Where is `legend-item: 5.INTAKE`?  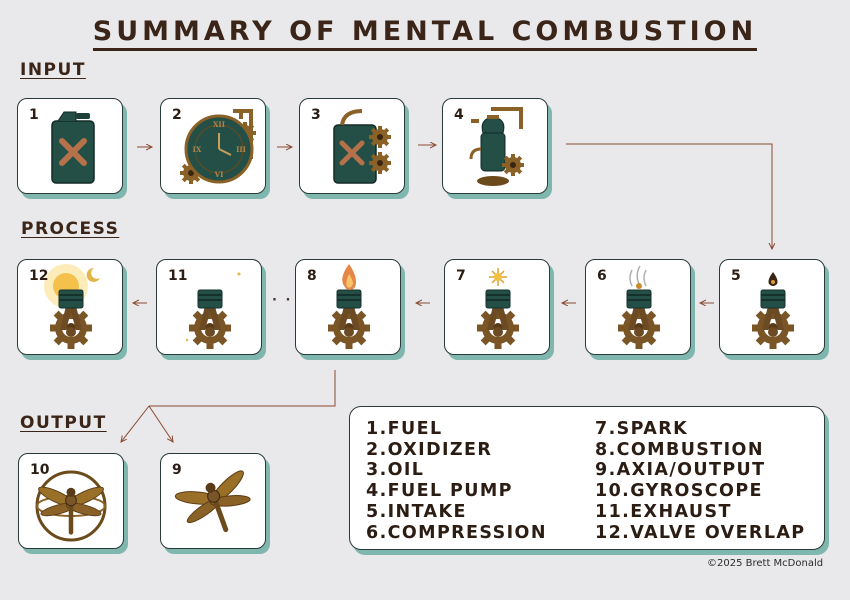 legend-item: 5.INTAKE is located at coordinates (416, 511).